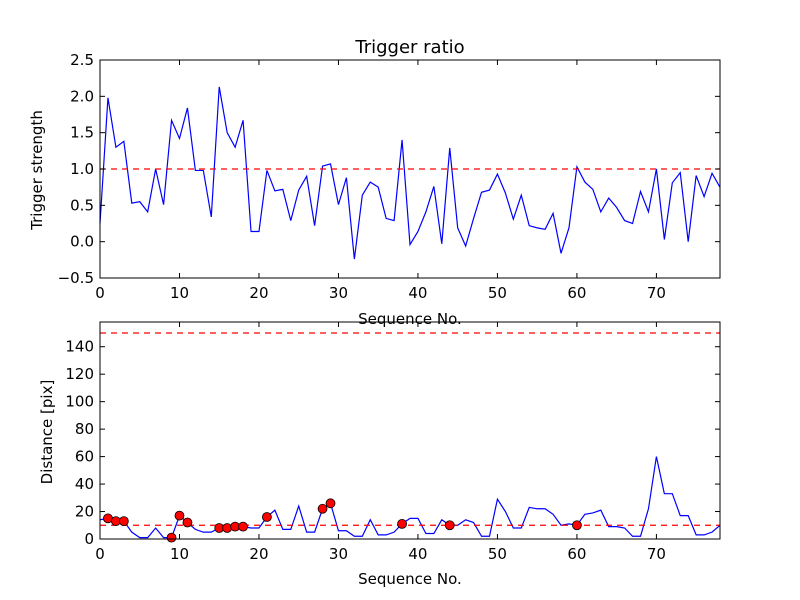 The image size is (800, 600). What do you see at coordinates (79, 374) in the screenshot?
I see `y-tick-label: 120` at bounding box center [79, 374].